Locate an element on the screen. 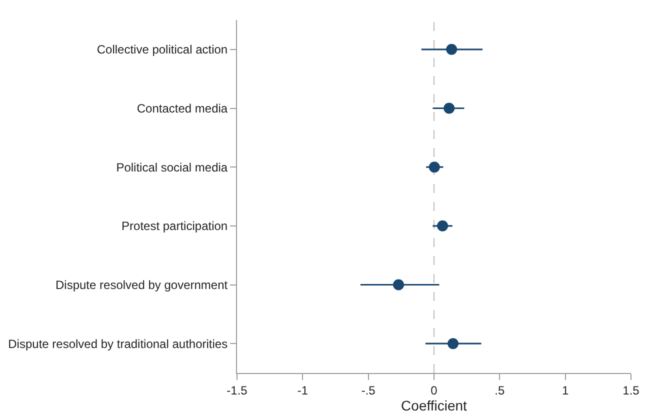 The height and width of the screenshot is (419, 648). x-tick-label: 1 is located at coordinates (565, 390).